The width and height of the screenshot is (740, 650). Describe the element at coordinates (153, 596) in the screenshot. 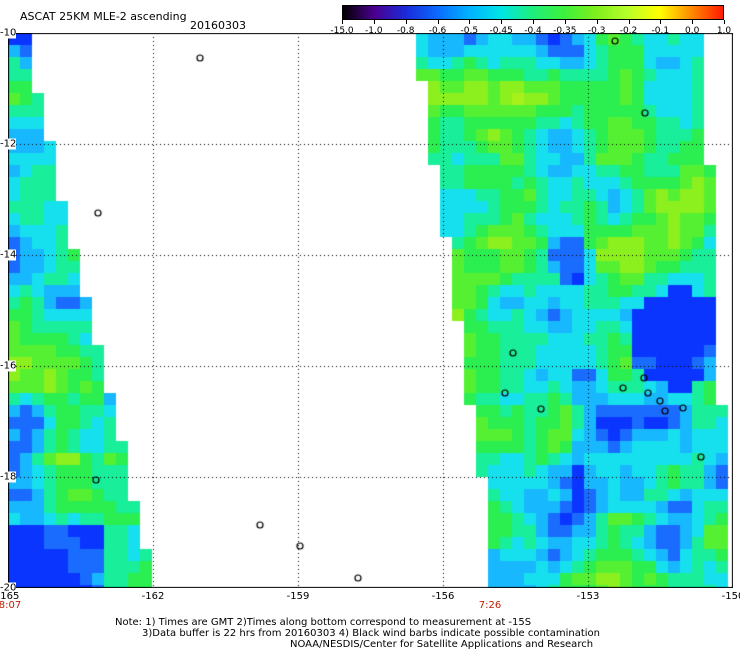

I see `longitude-label: -162` at that location.